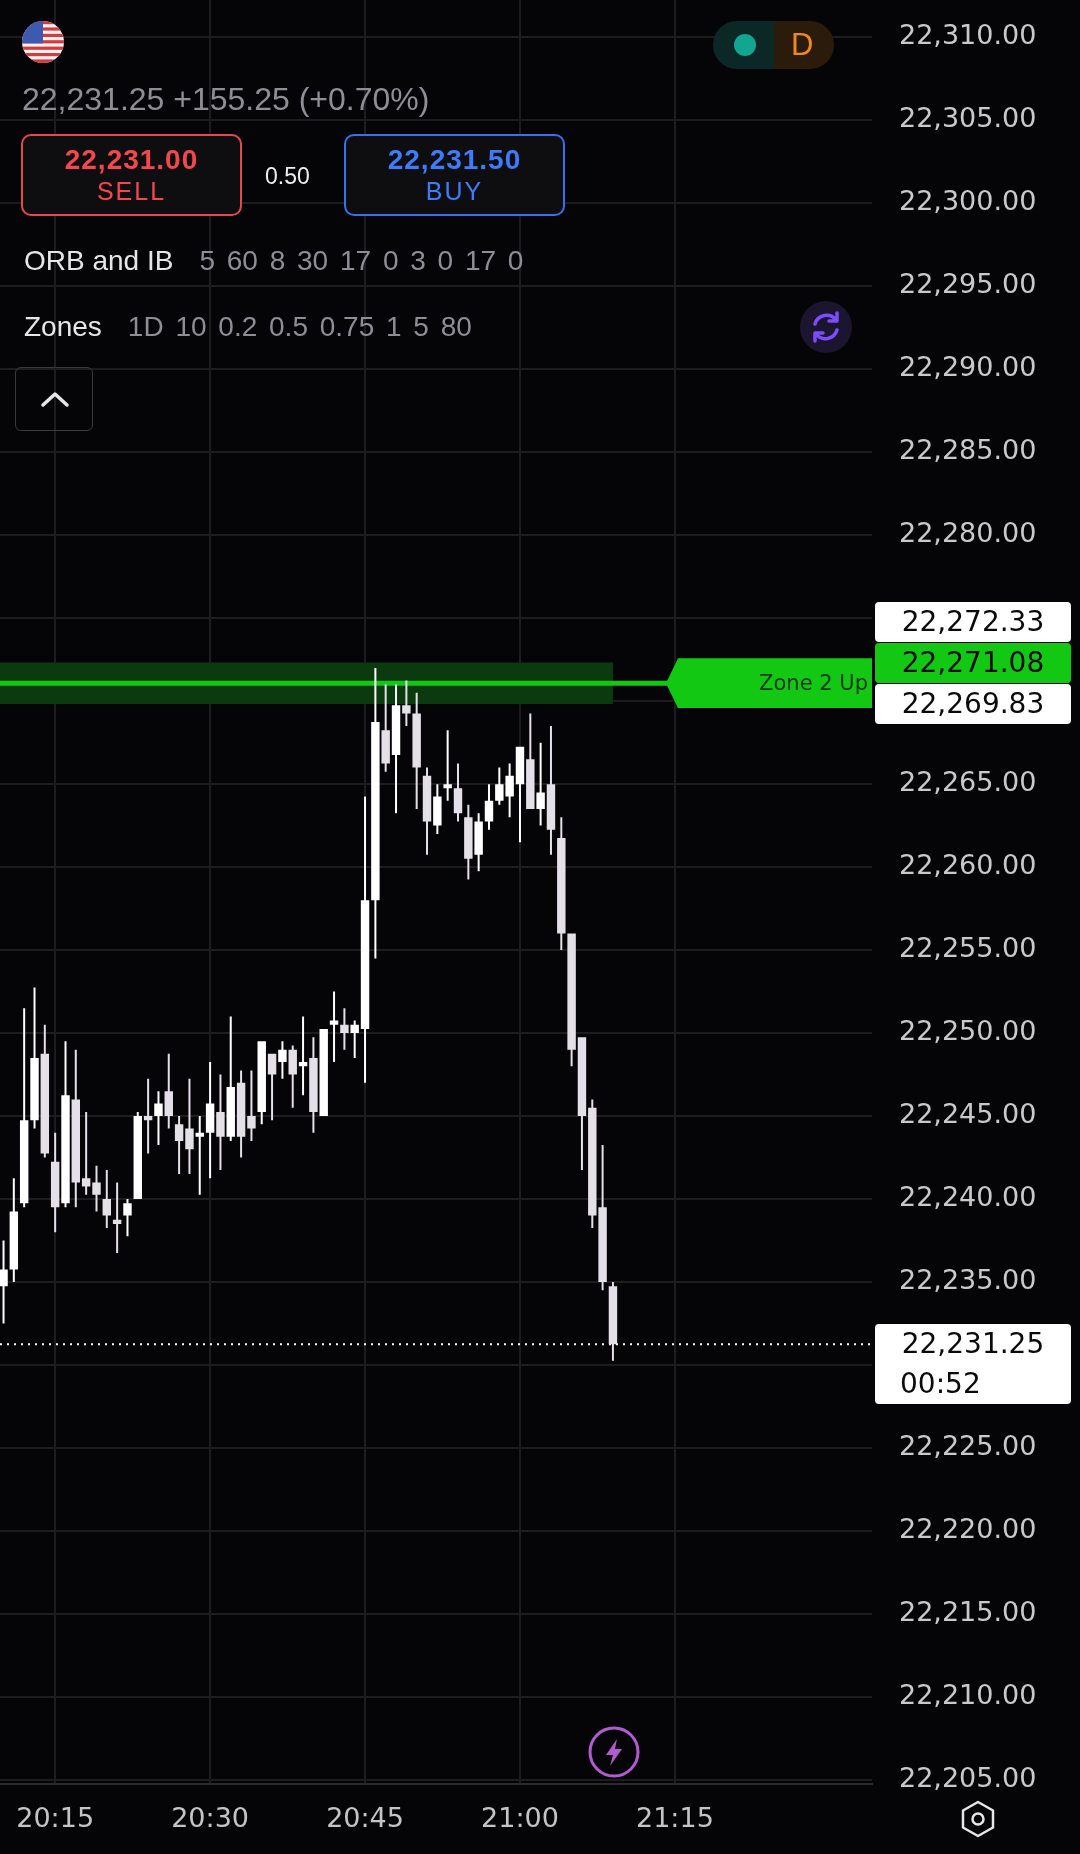 The image size is (1080, 1854). What do you see at coordinates (968, 35) in the screenshot?
I see `y-tick-label: 22,310.00` at bounding box center [968, 35].